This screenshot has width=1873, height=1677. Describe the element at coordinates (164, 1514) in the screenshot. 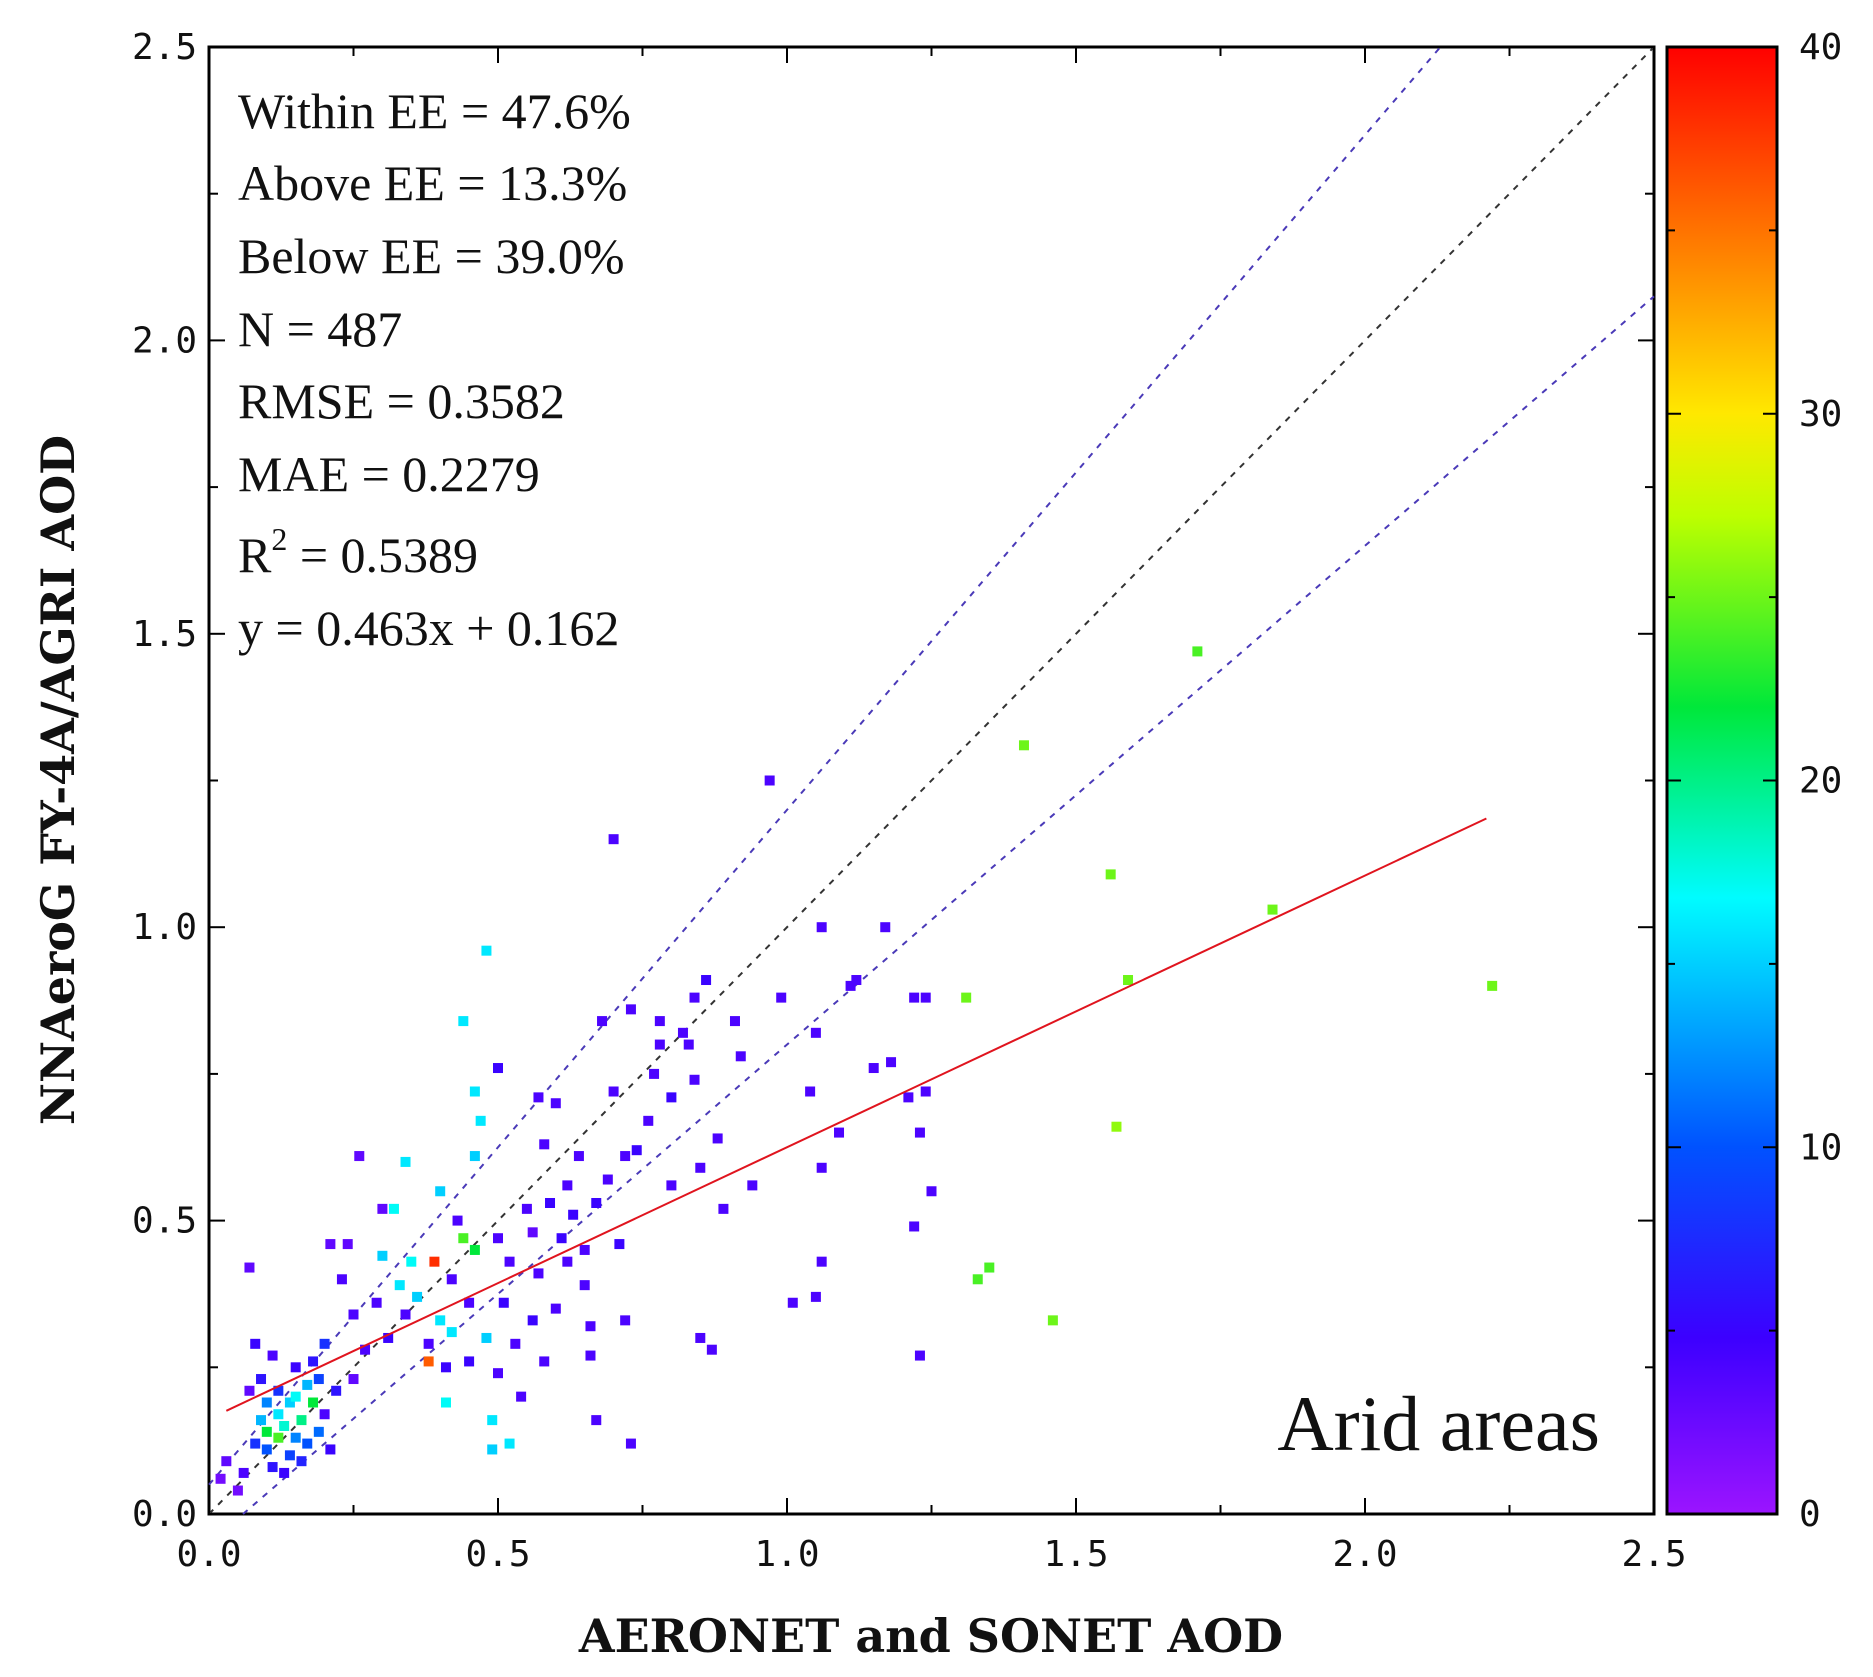

I see `y-tick-label: 0.0` at that location.